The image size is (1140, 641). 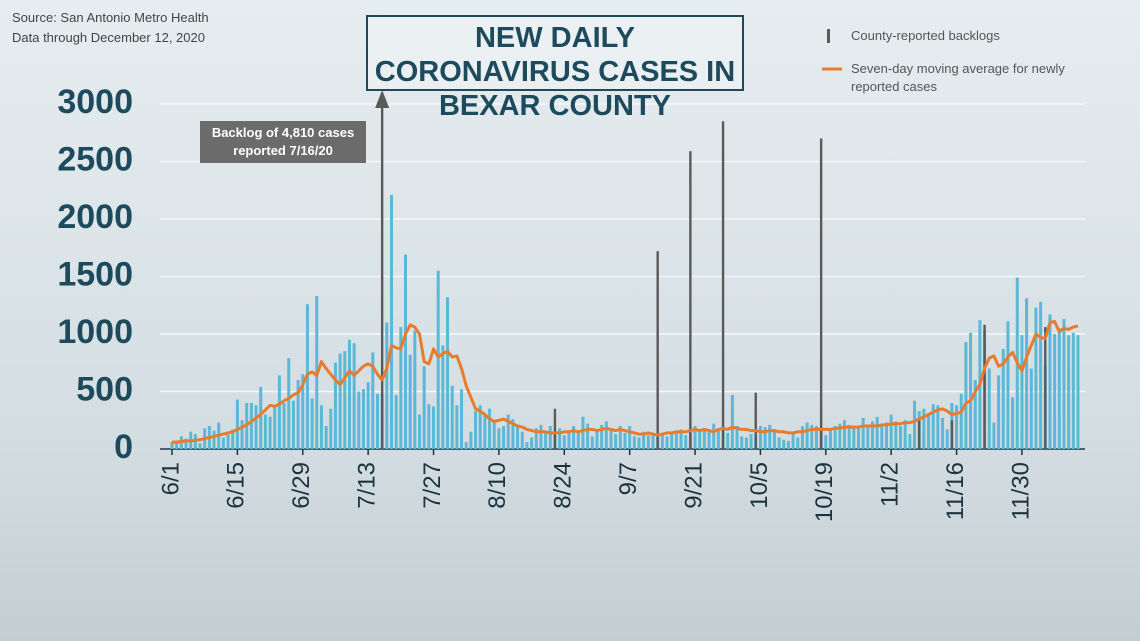 I want to click on y-tick-label: 1500, so click(x=95, y=274).